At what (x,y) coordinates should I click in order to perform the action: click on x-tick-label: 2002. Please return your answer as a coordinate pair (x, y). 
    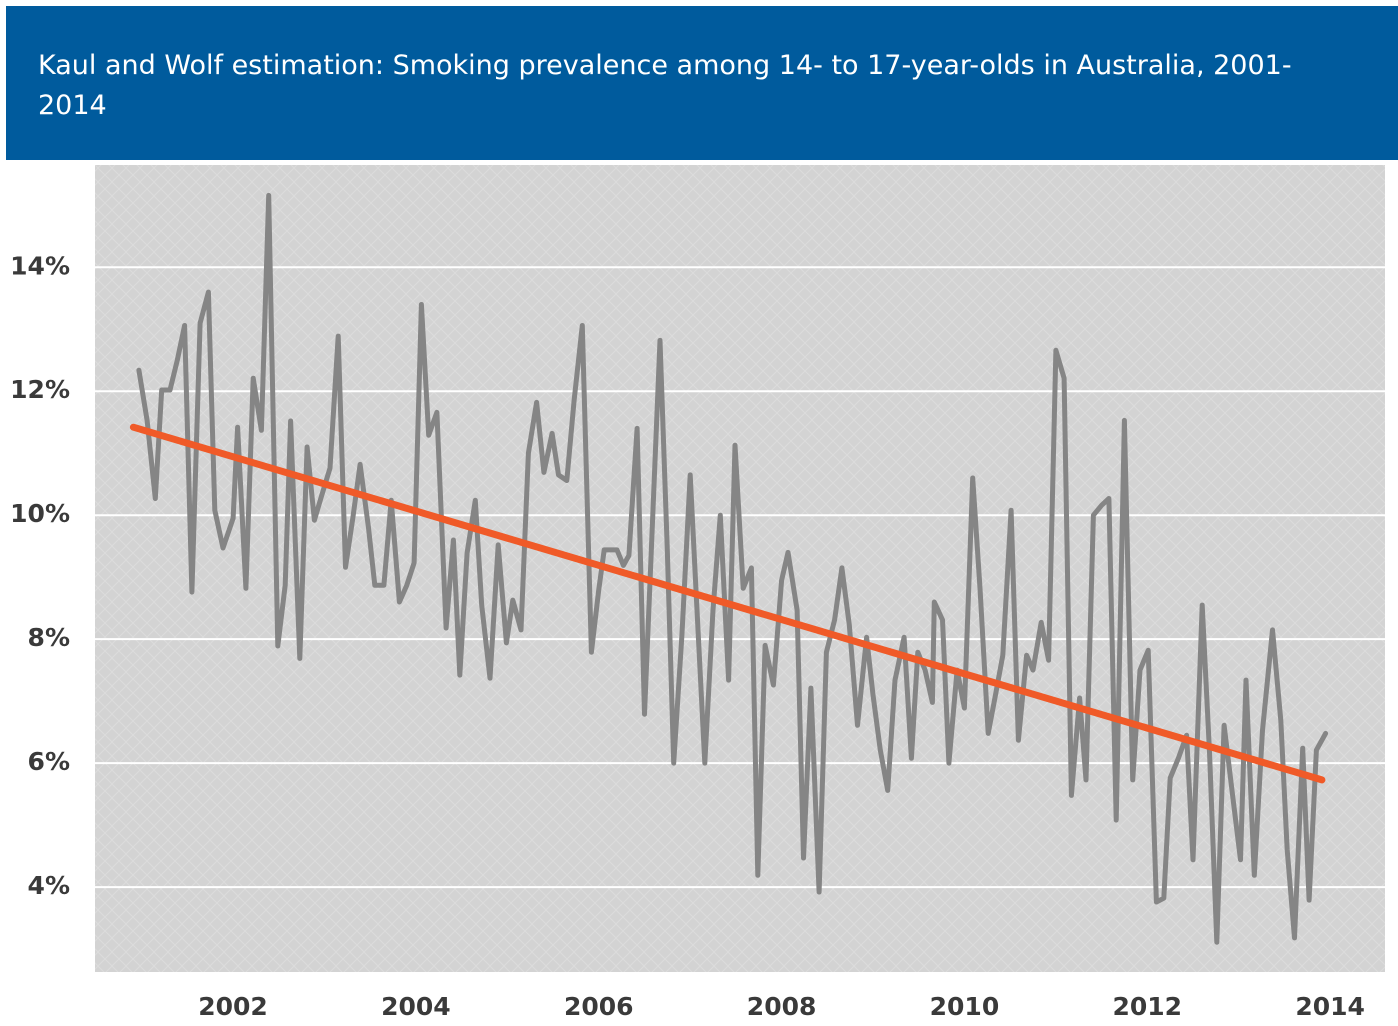
    Looking at the image, I should click on (233, 1006).